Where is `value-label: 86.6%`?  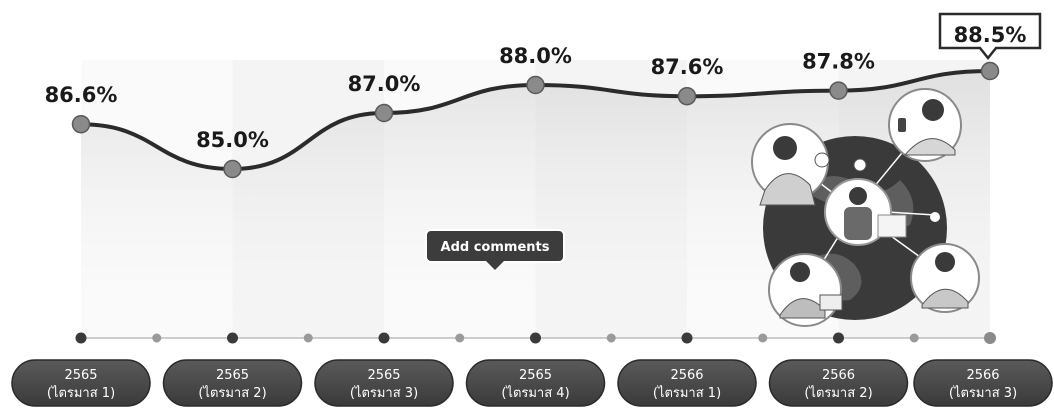
value-label: 86.6% is located at coordinates (81, 95).